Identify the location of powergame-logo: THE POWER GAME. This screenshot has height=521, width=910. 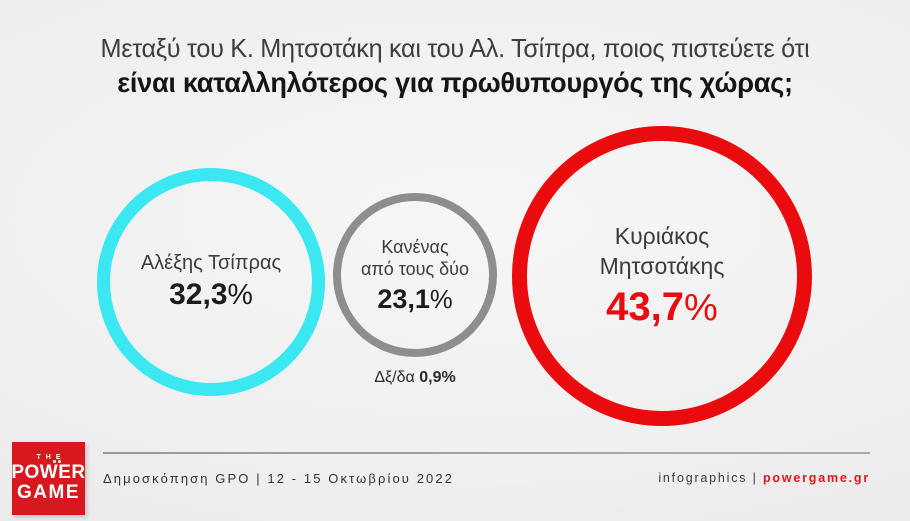
(48, 478).